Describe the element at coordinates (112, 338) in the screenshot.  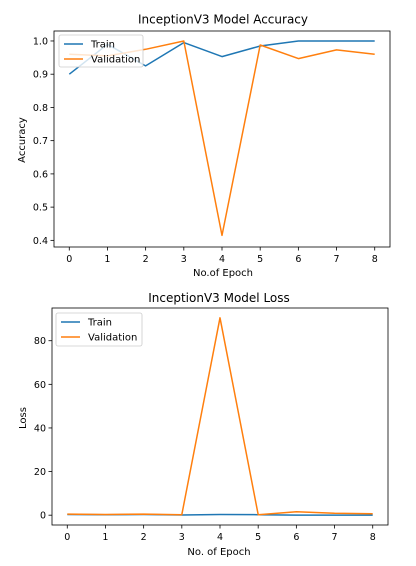
I see `loss-legend-validation-label: Validation` at that location.